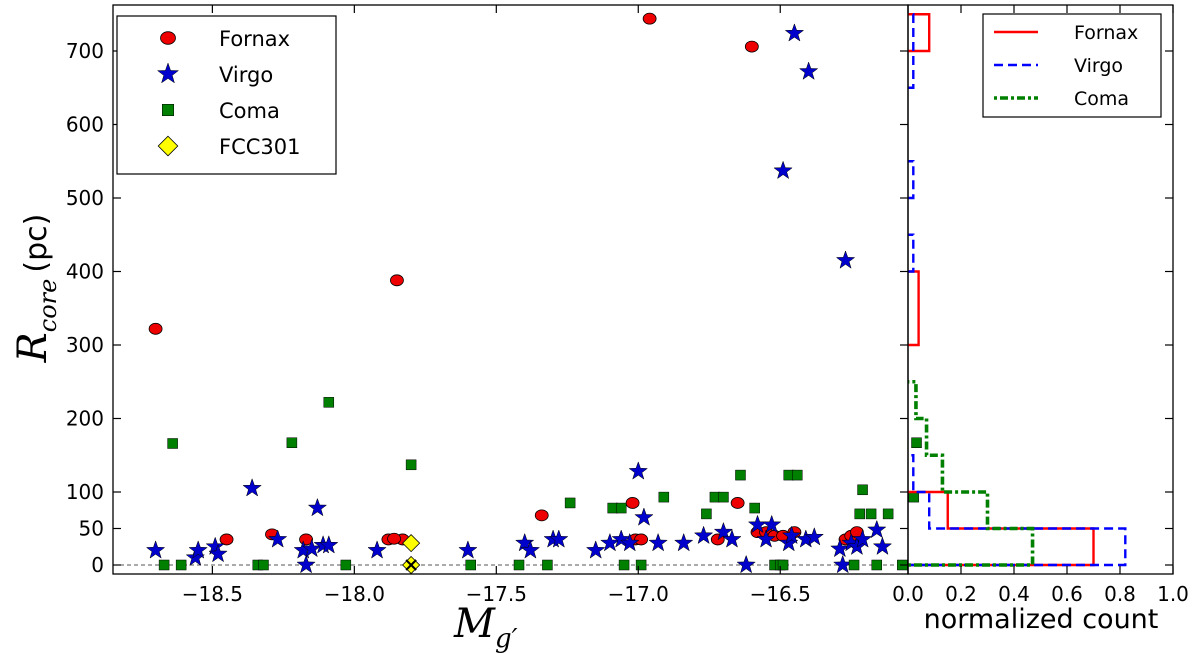 The width and height of the screenshot is (1200, 653). I want to click on legend-fornax-marker, so click(168, 38).